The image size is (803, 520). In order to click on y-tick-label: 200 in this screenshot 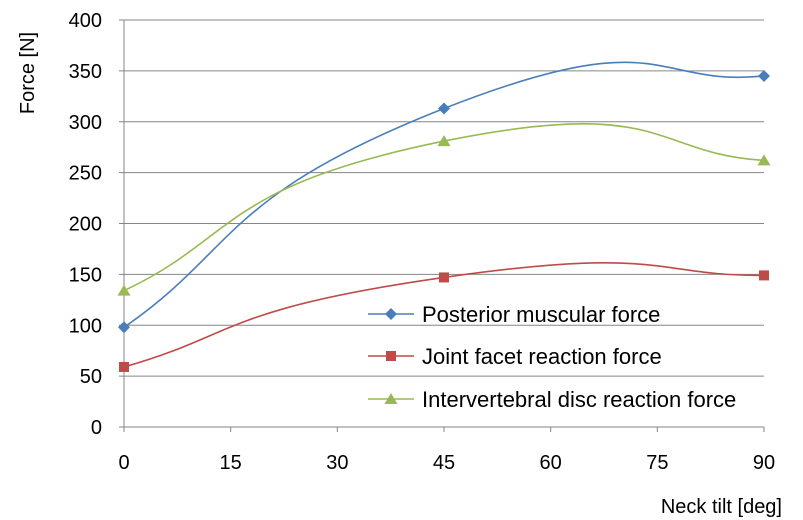, I will do `click(85, 225)`.